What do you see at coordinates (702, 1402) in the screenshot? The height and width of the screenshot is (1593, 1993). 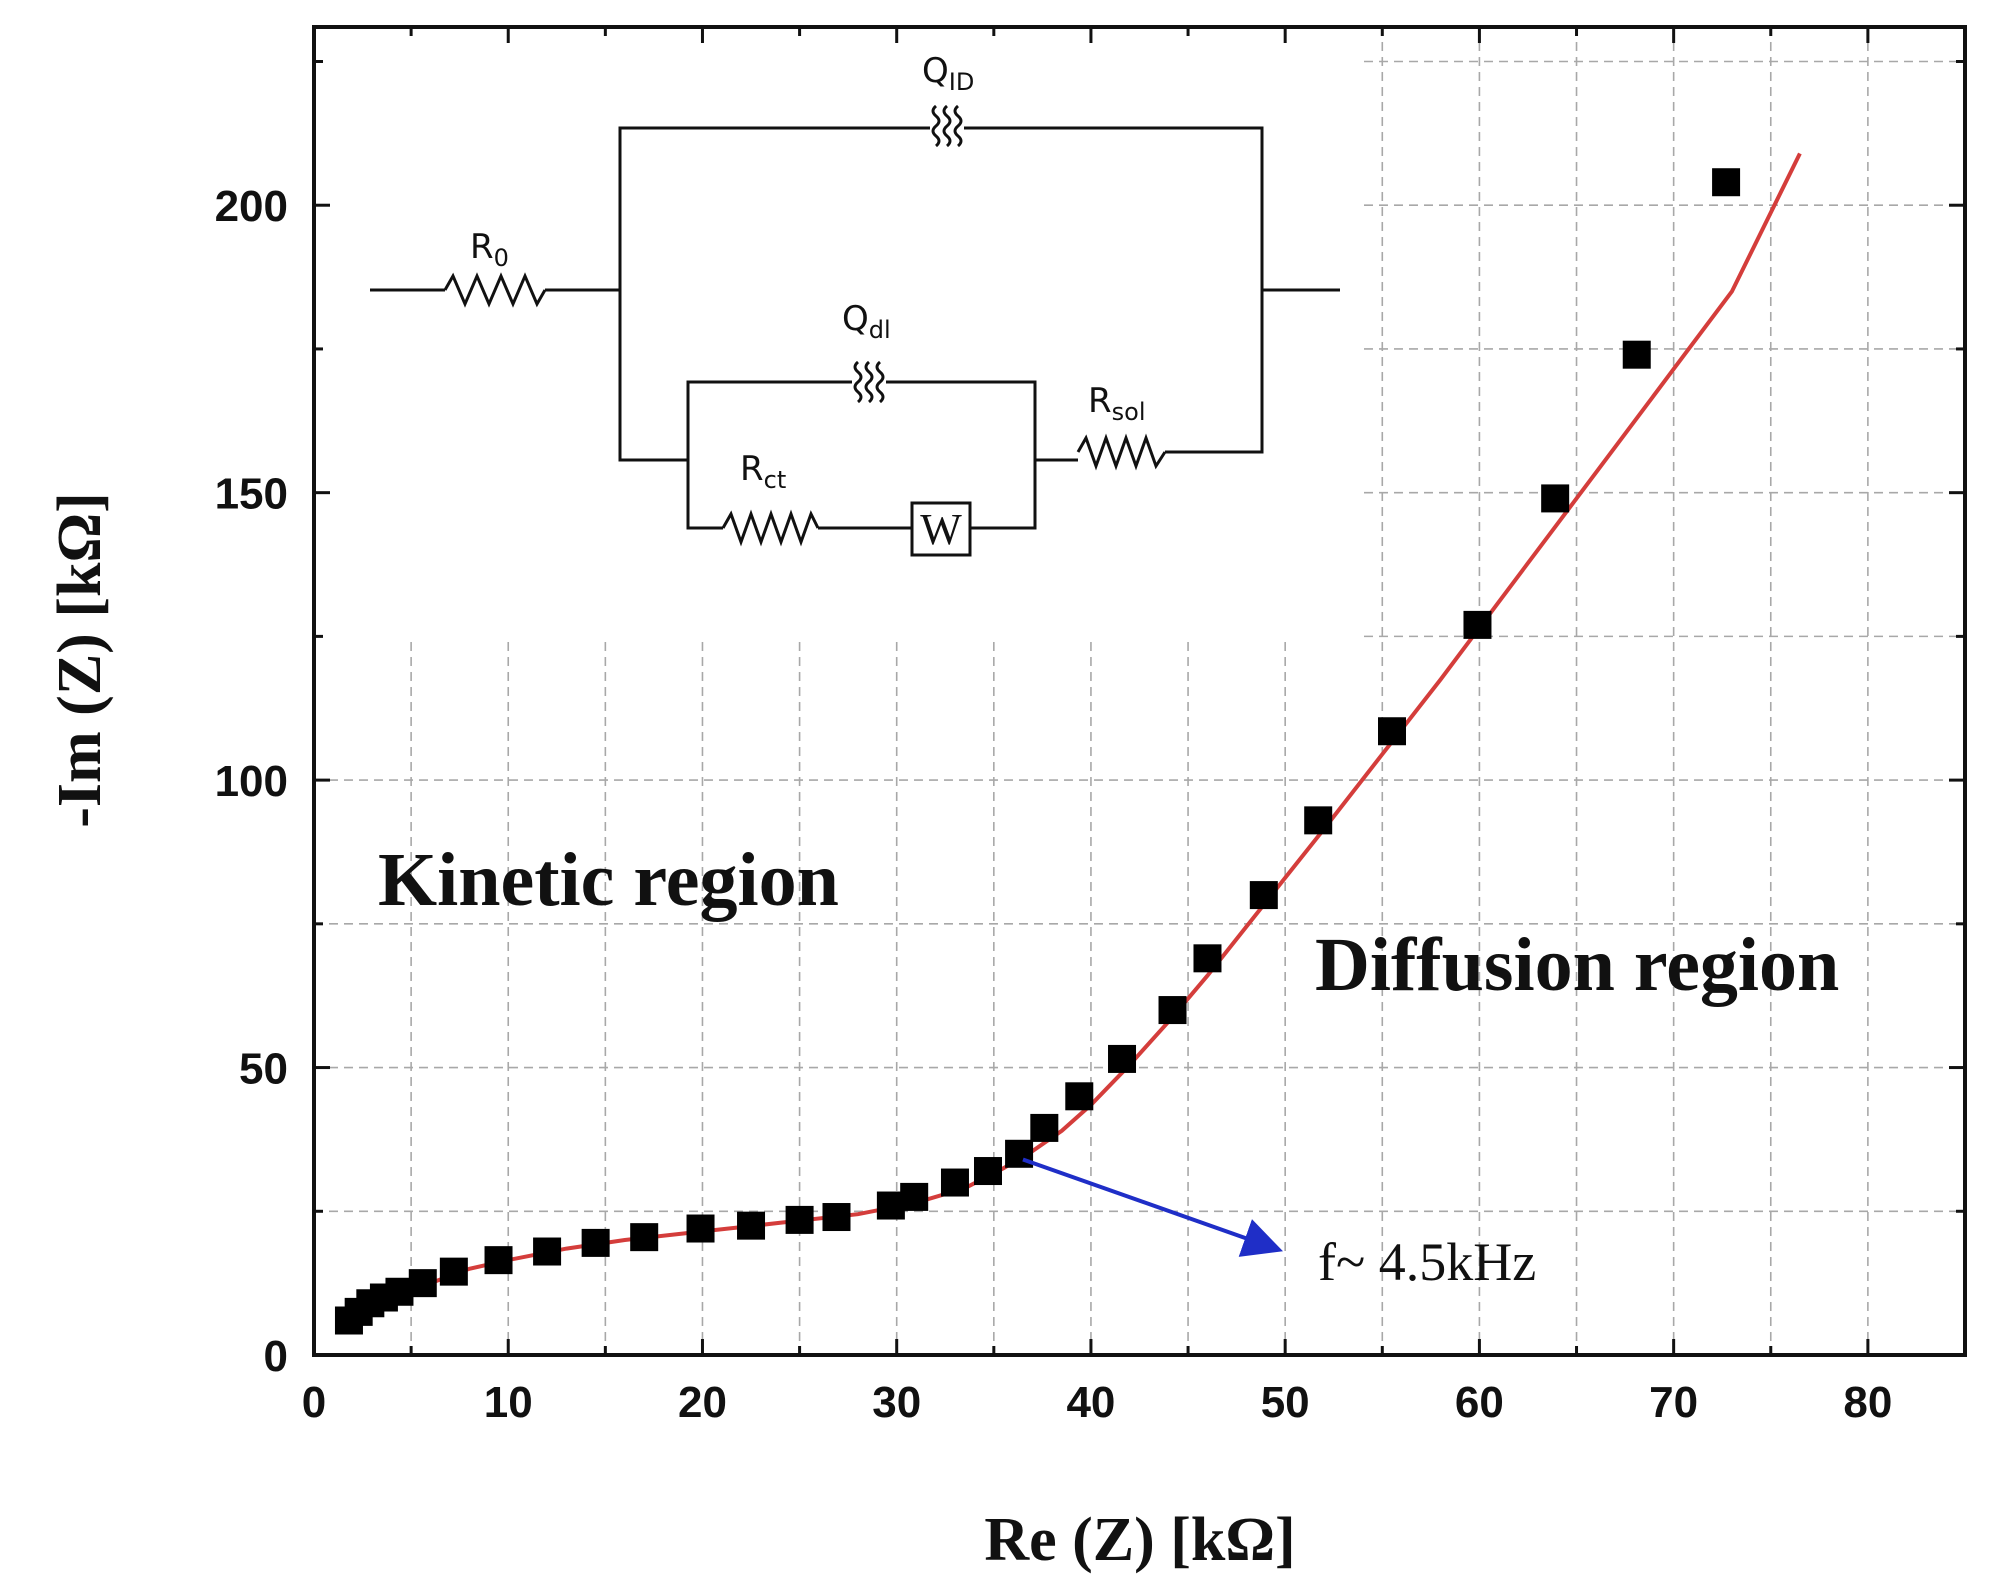 I see `x-tick-label: 20` at bounding box center [702, 1402].